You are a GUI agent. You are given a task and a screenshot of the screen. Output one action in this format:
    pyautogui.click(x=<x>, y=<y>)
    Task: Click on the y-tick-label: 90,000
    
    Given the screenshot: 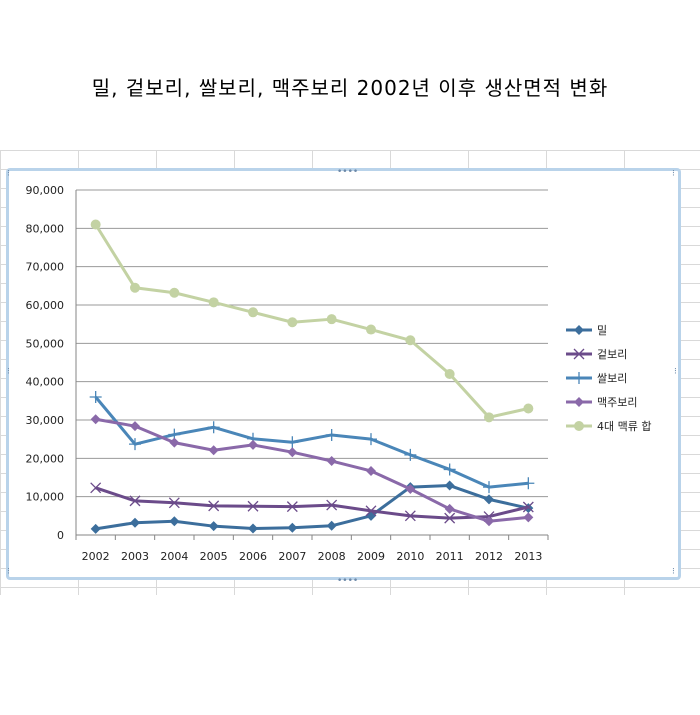 What is the action you would take?
    pyautogui.click(x=45, y=190)
    